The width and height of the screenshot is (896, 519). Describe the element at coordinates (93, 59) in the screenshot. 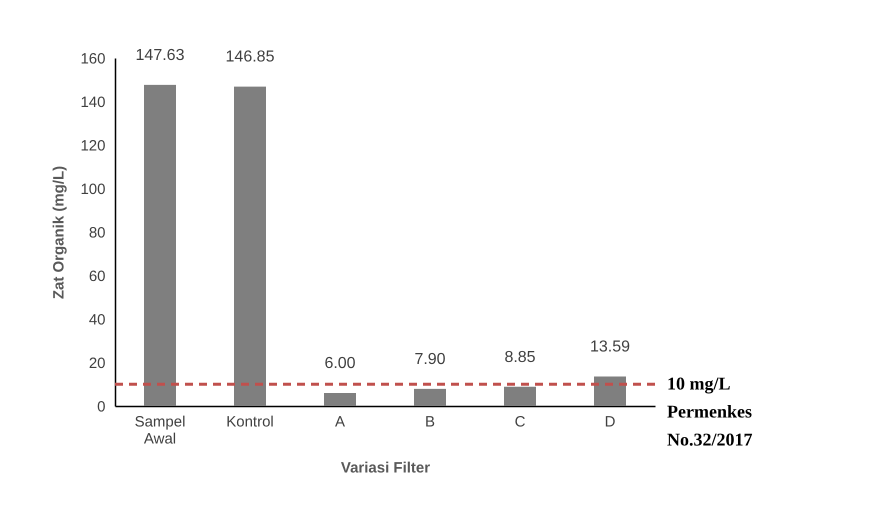

I see `y-tick-label: 160` at that location.